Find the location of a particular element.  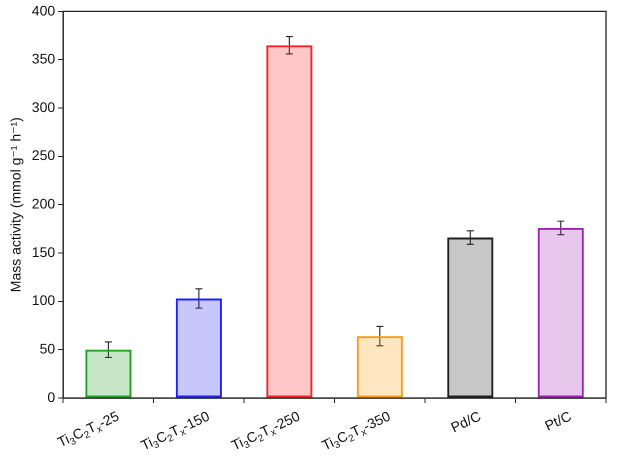

y-tick-label: 150 is located at coordinates (44, 252).